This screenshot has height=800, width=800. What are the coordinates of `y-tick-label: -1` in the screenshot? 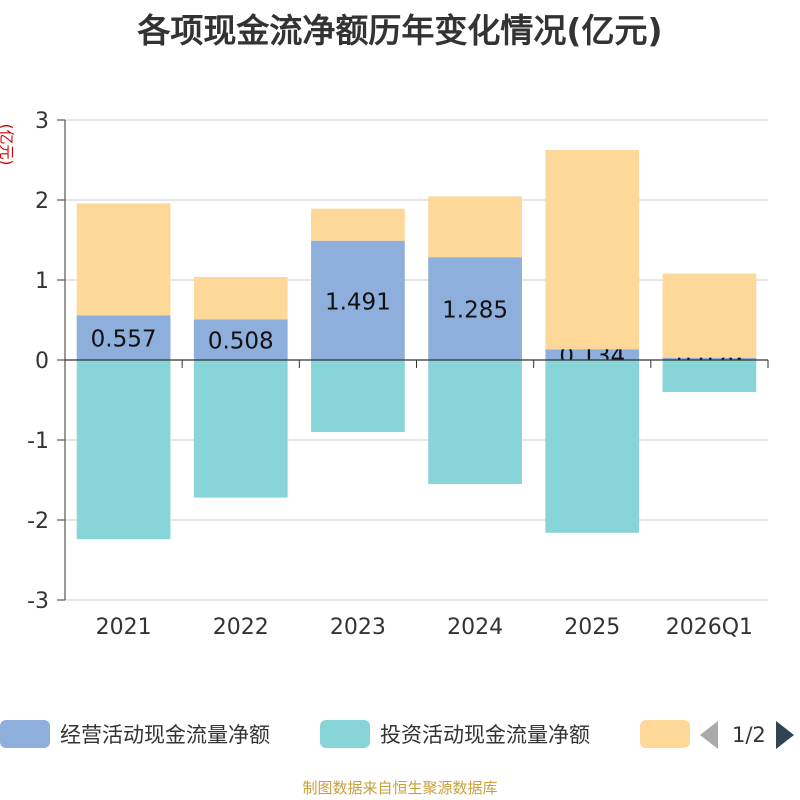 It's located at (38, 441).